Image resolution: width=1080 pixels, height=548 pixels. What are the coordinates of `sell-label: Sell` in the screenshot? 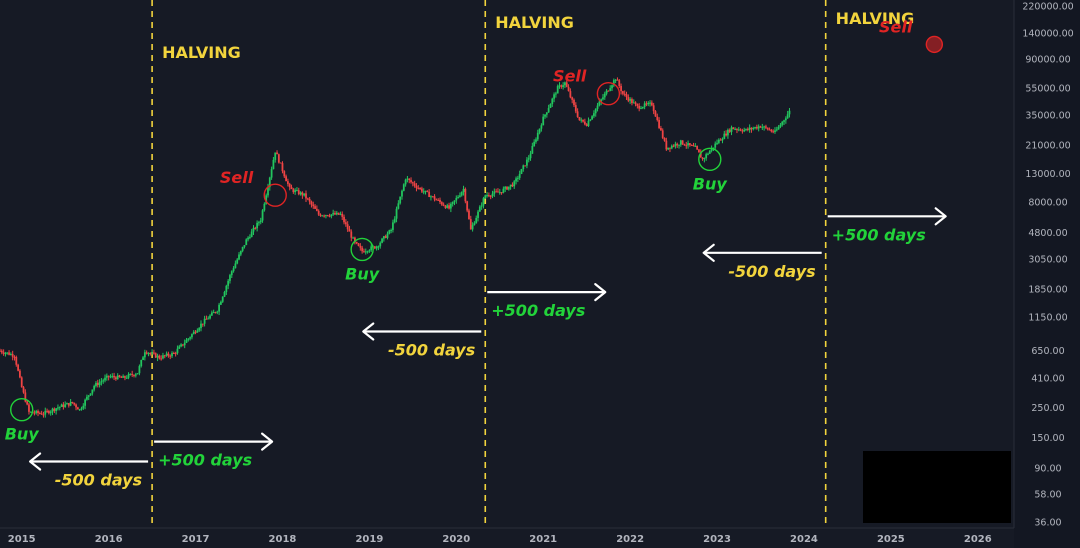 It's located at (237, 177).